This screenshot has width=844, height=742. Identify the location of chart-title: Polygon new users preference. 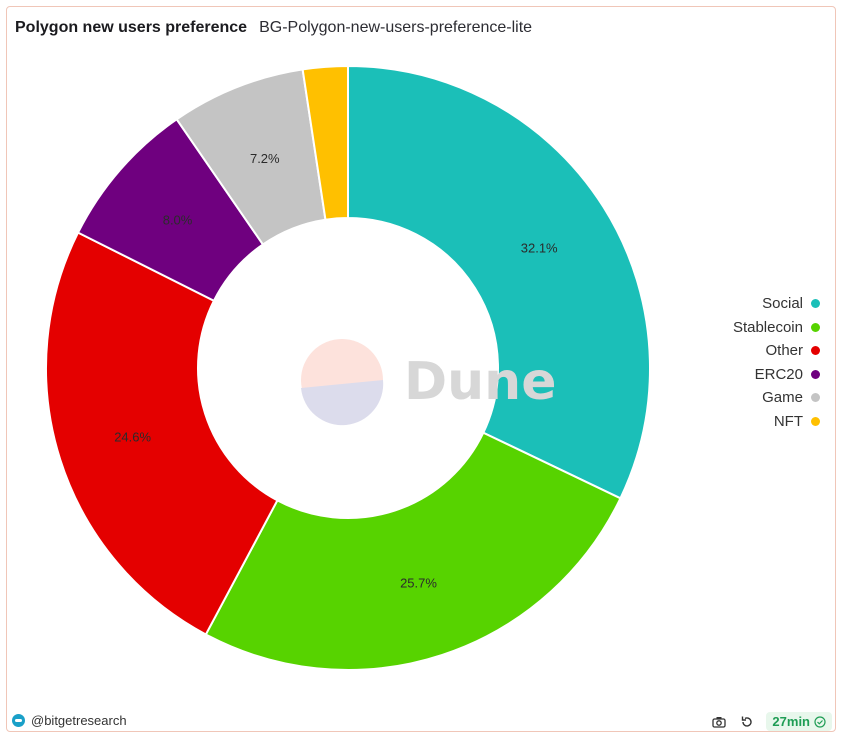
(131, 27).